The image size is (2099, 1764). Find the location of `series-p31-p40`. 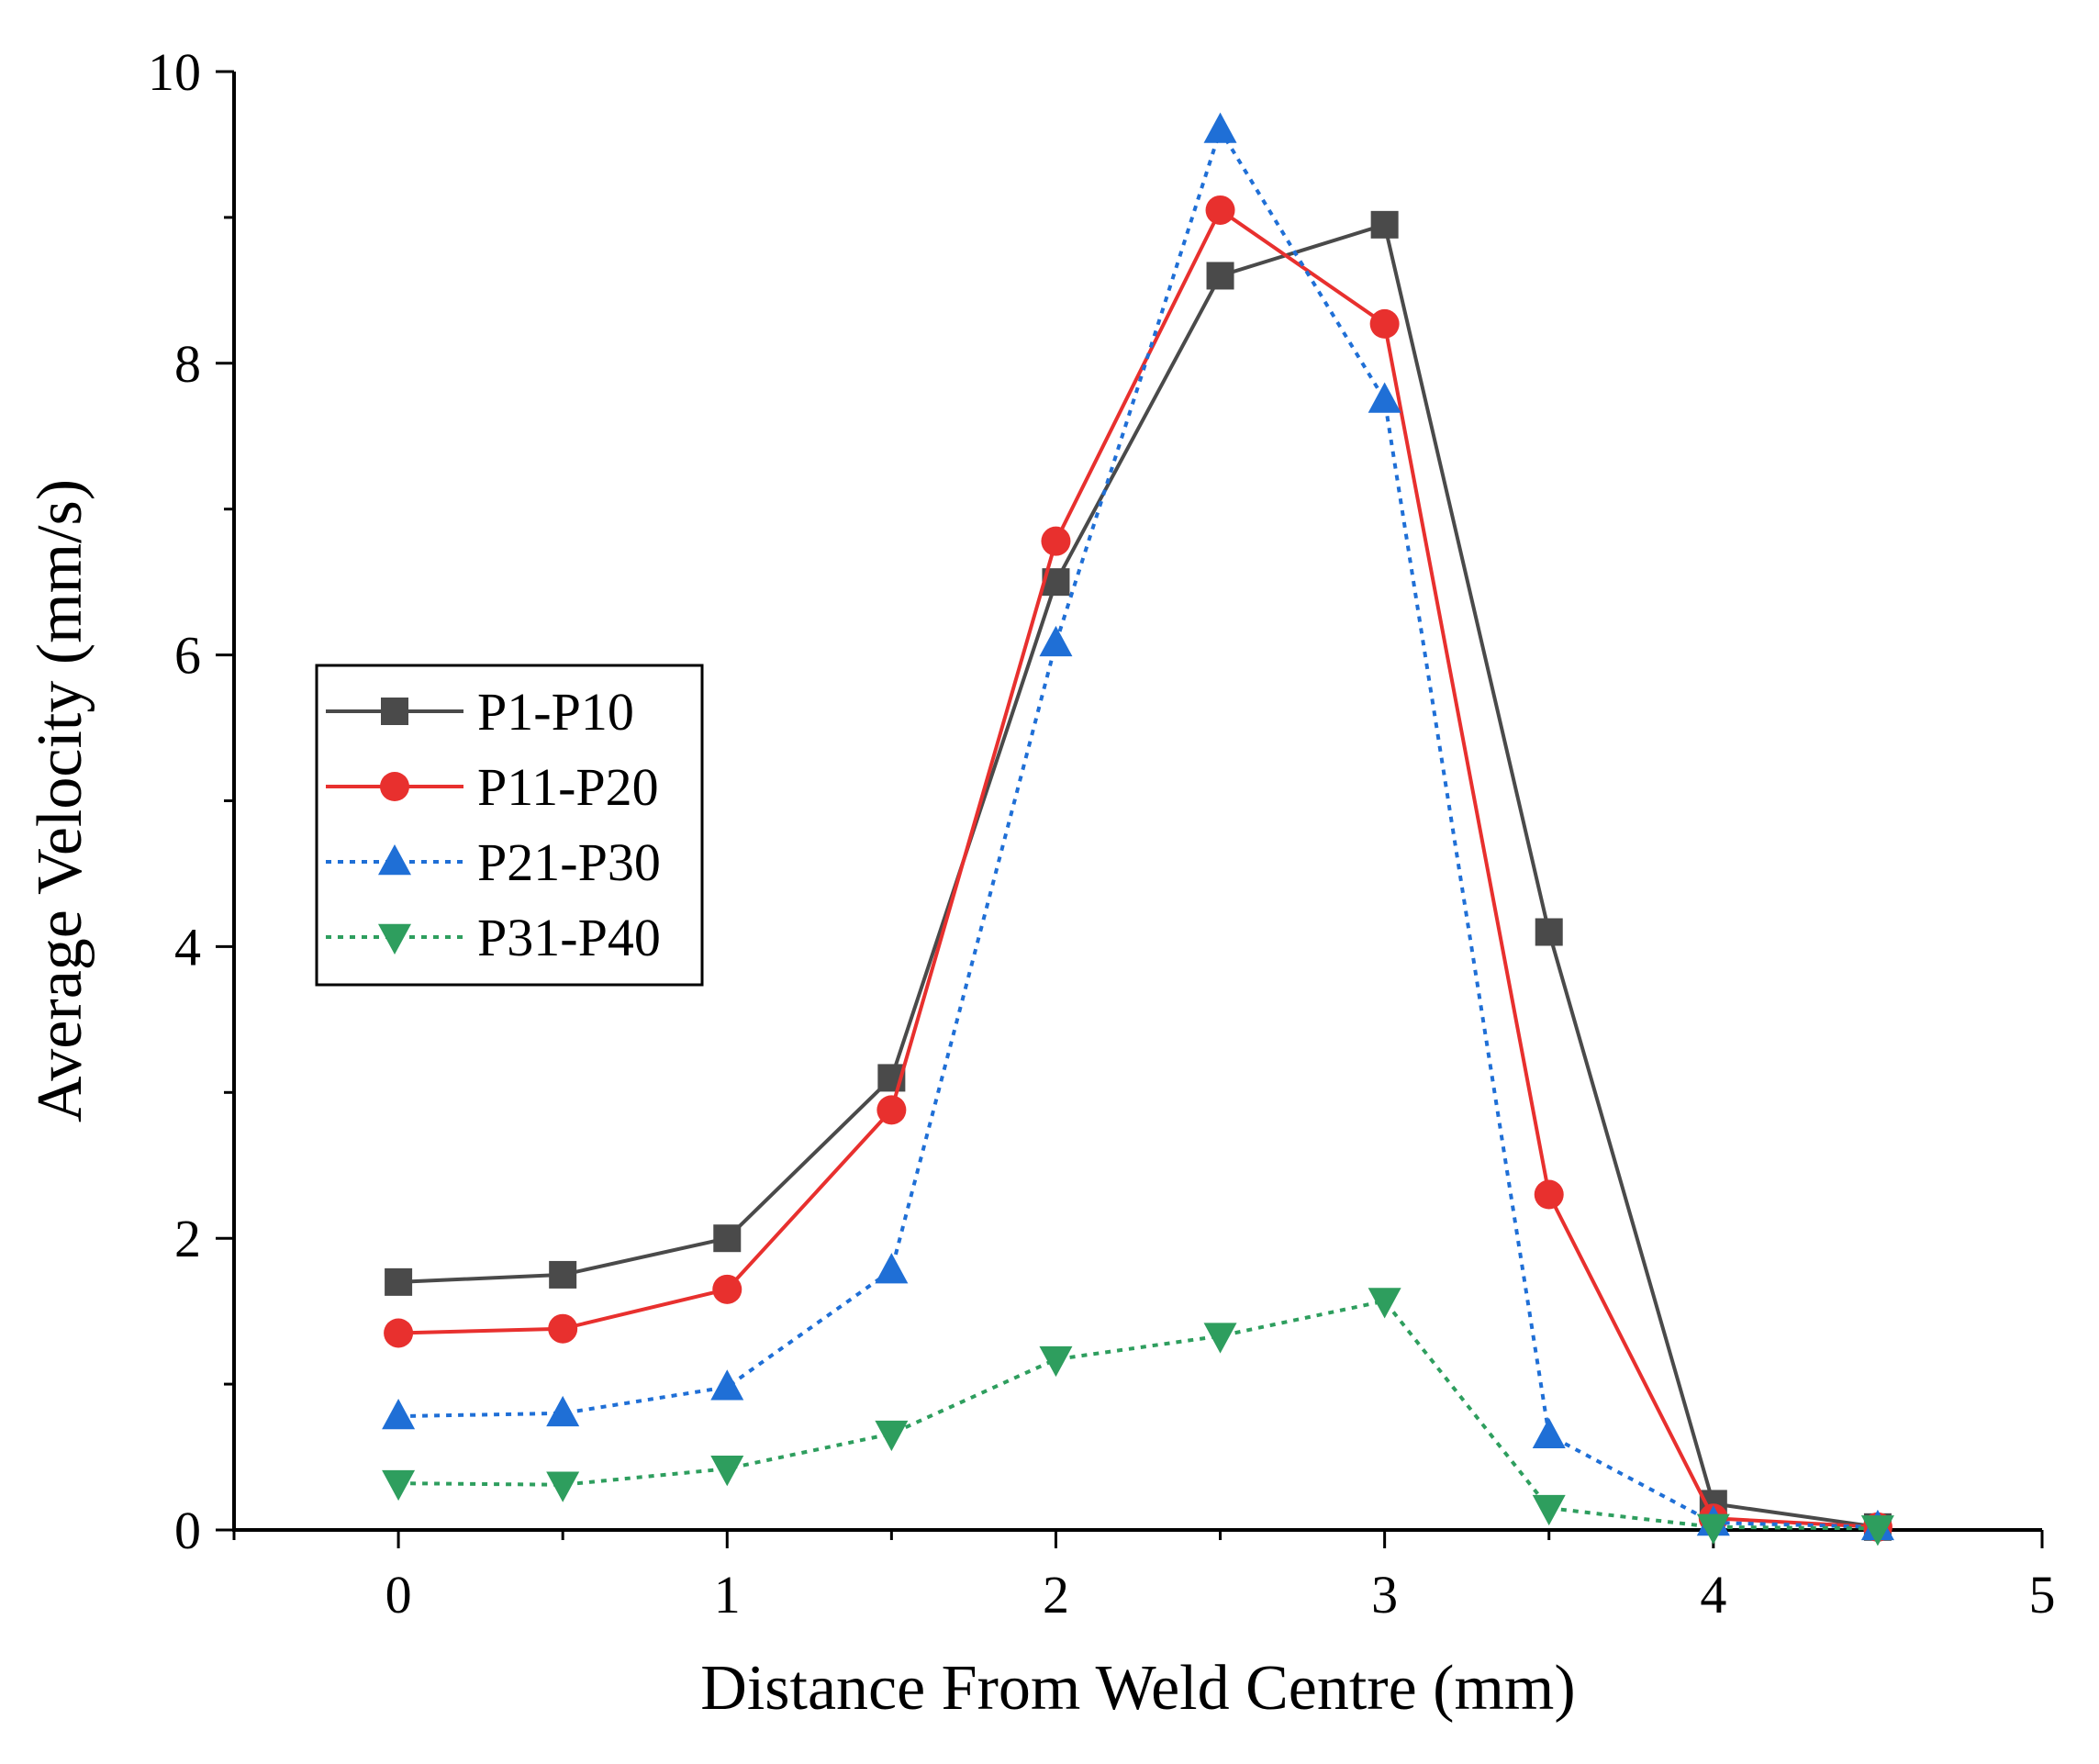

series-p31-p40 is located at coordinates (1138, 1417).